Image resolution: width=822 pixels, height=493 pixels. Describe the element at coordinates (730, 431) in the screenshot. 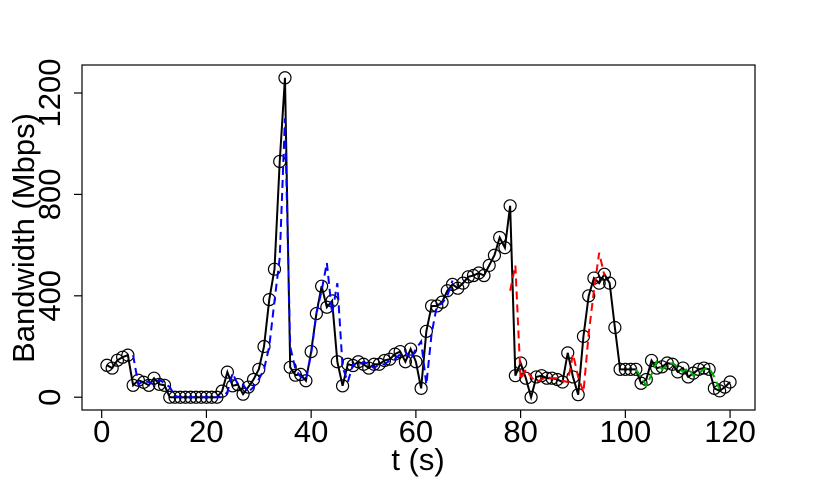

I see `x-tick-label: 120` at that location.